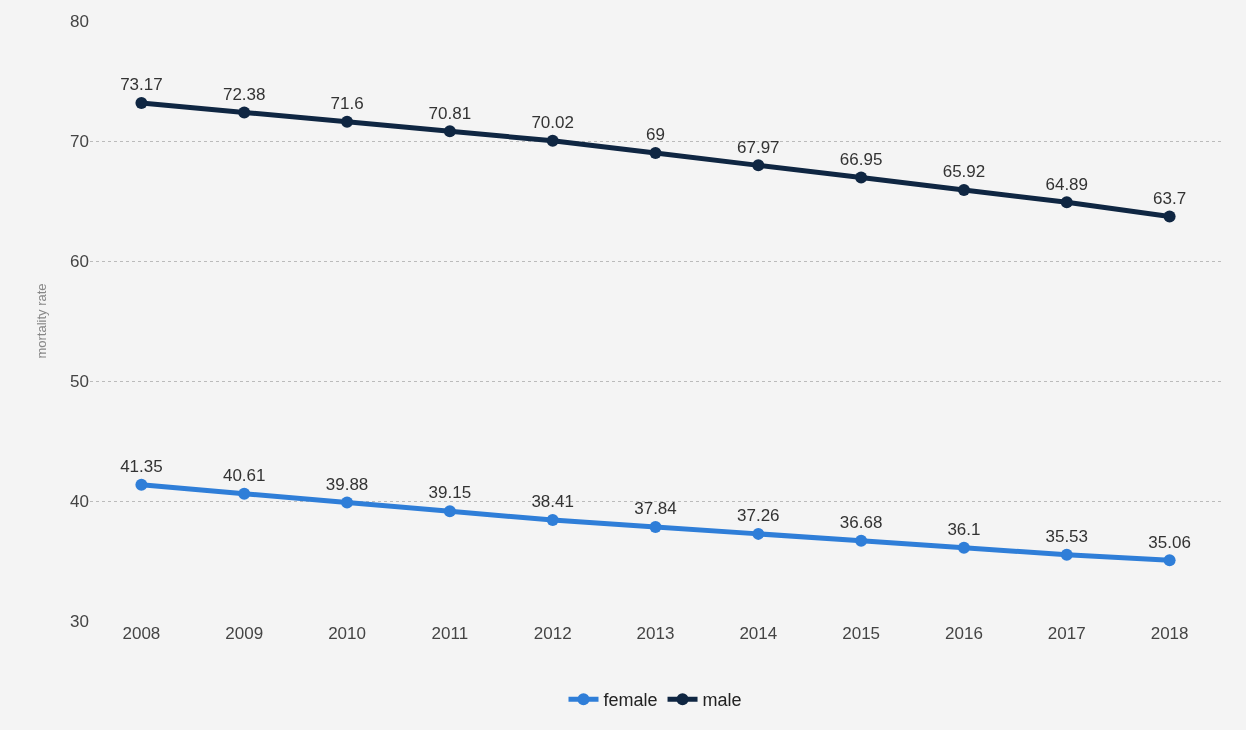 The image size is (1246, 730). Describe the element at coordinates (758, 147) in the screenshot. I see `data-label: 67.97` at that location.